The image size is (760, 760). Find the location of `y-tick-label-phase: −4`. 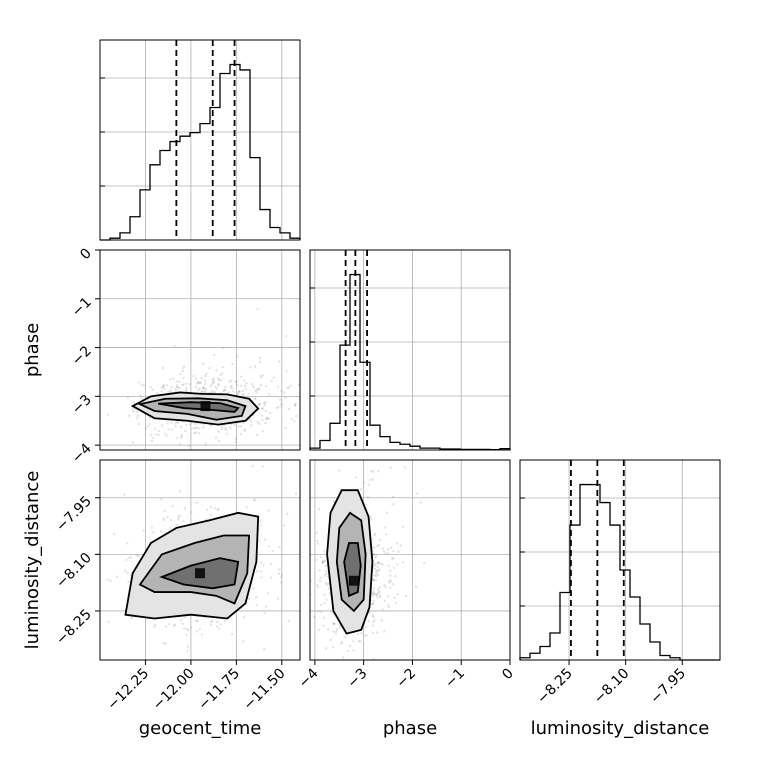

y-tick-label-phase: −4 is located at coordinates (82, 454).